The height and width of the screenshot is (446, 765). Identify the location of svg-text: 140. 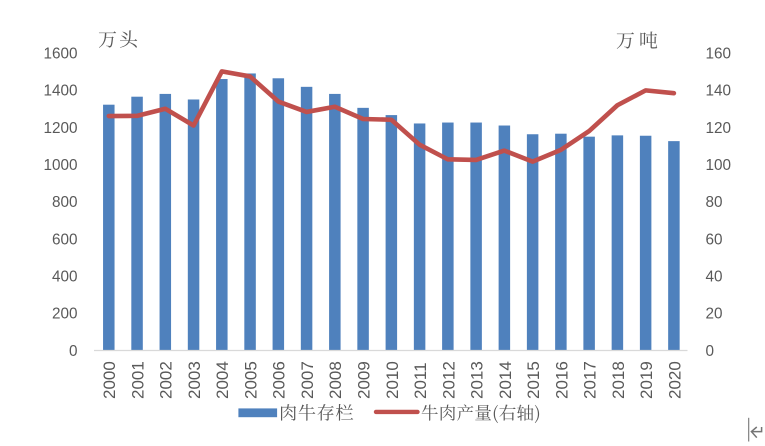
(719, 91).